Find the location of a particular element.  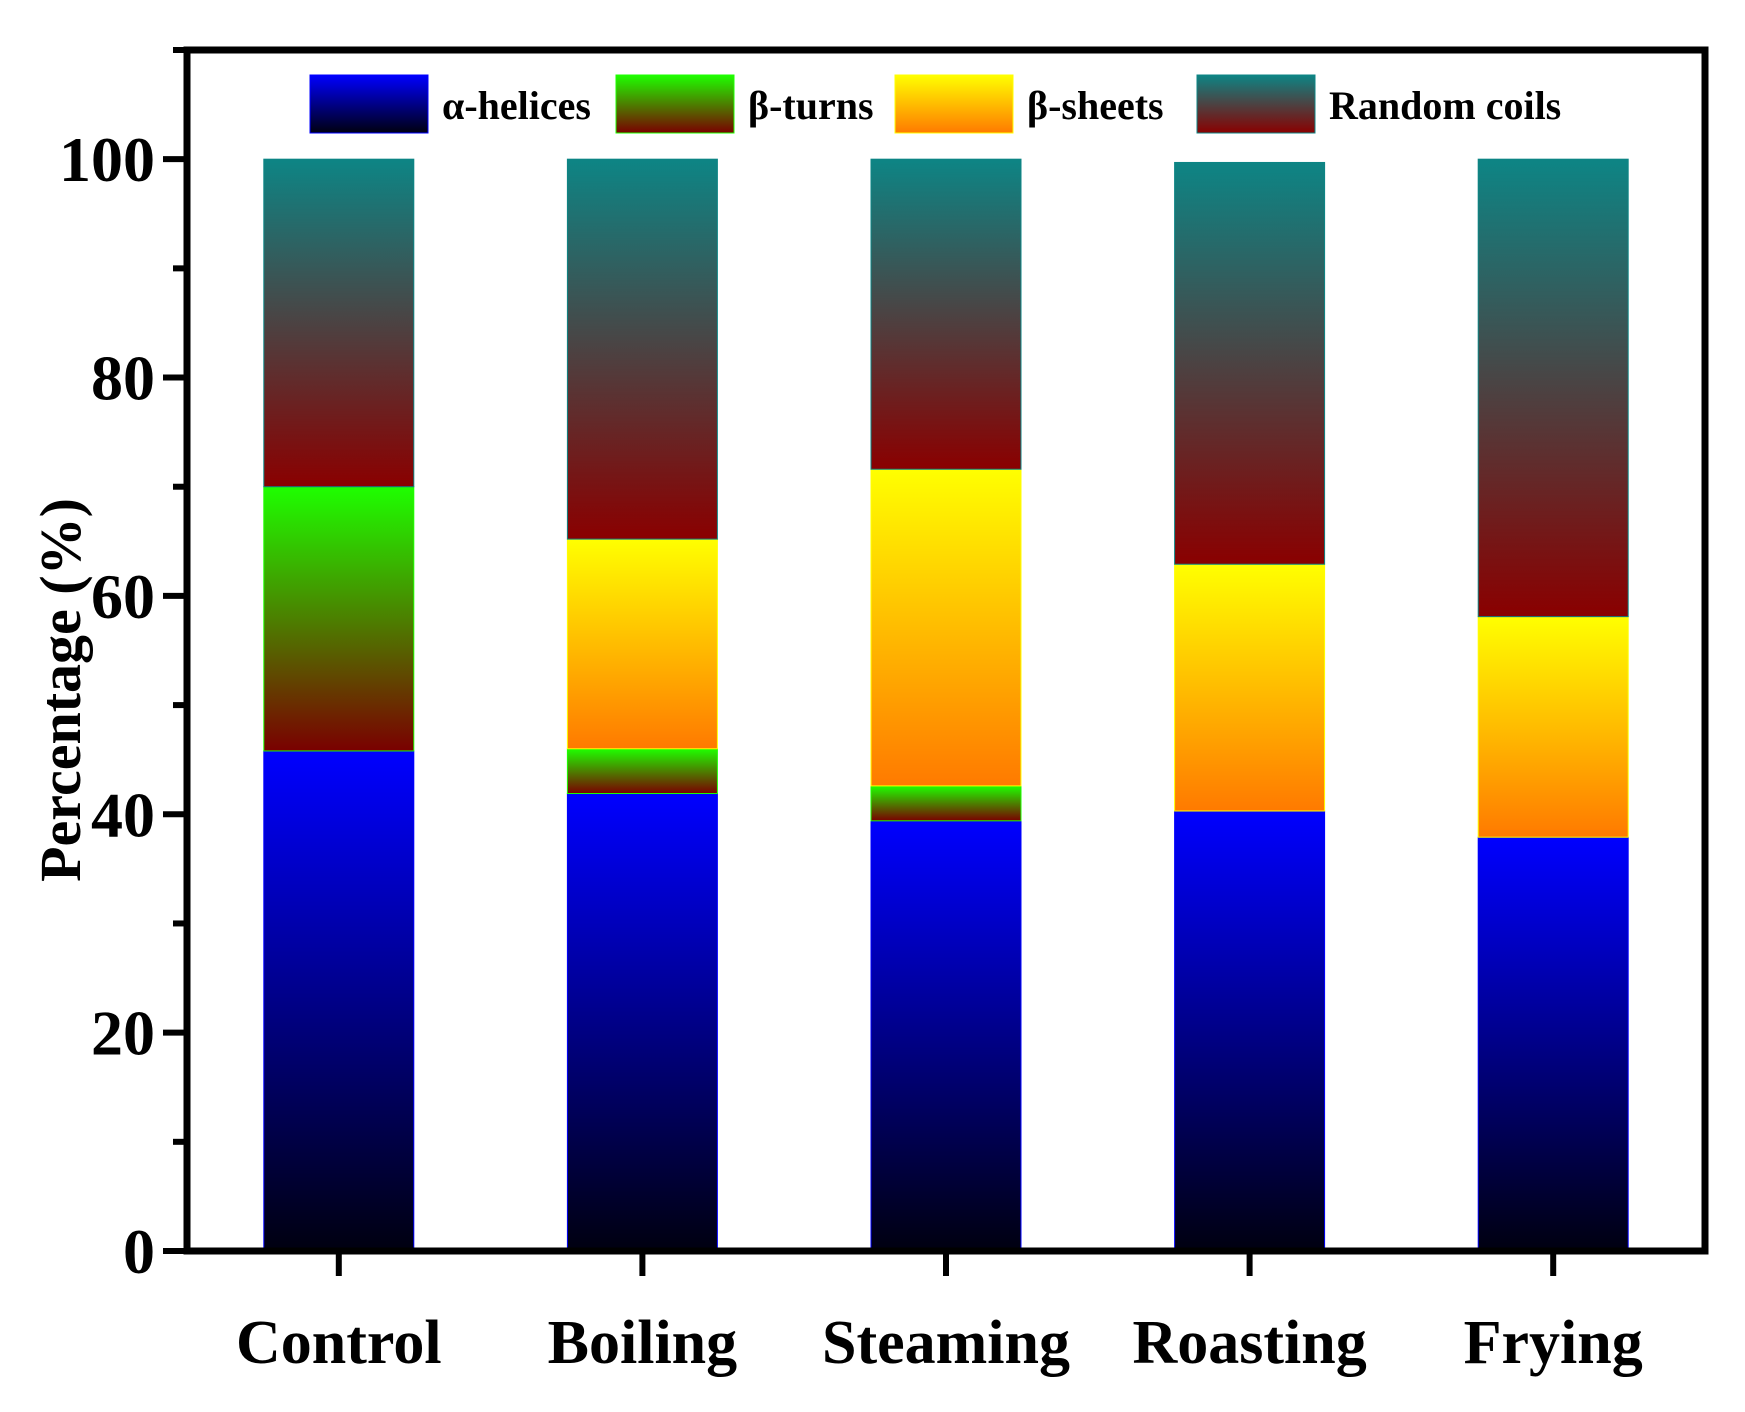

legend-swatch-turns is located at coordinates (675, 104).